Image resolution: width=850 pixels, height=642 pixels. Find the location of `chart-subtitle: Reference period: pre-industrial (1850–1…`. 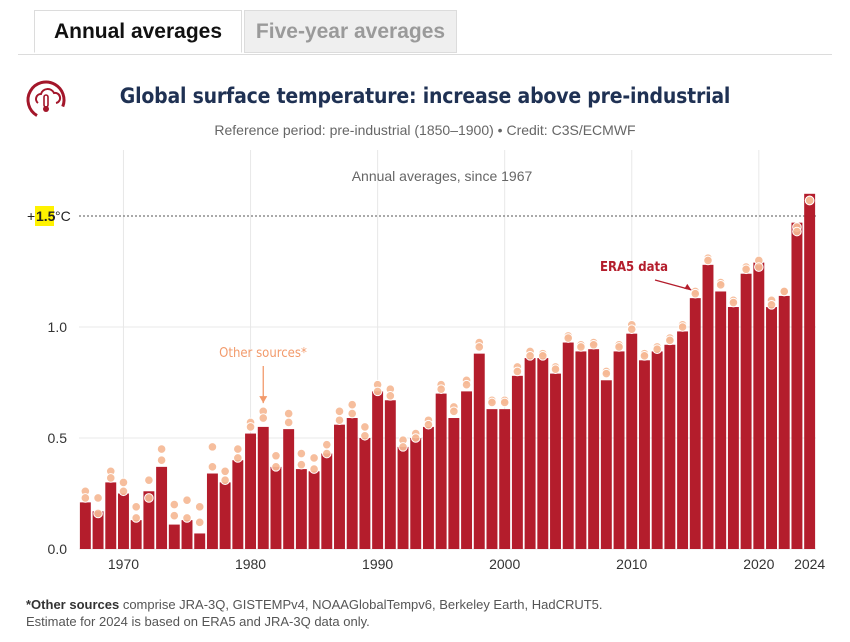

chart-subtitle: Reference period: pre-industrial (1850–1… is located at coordinates (425, 130).